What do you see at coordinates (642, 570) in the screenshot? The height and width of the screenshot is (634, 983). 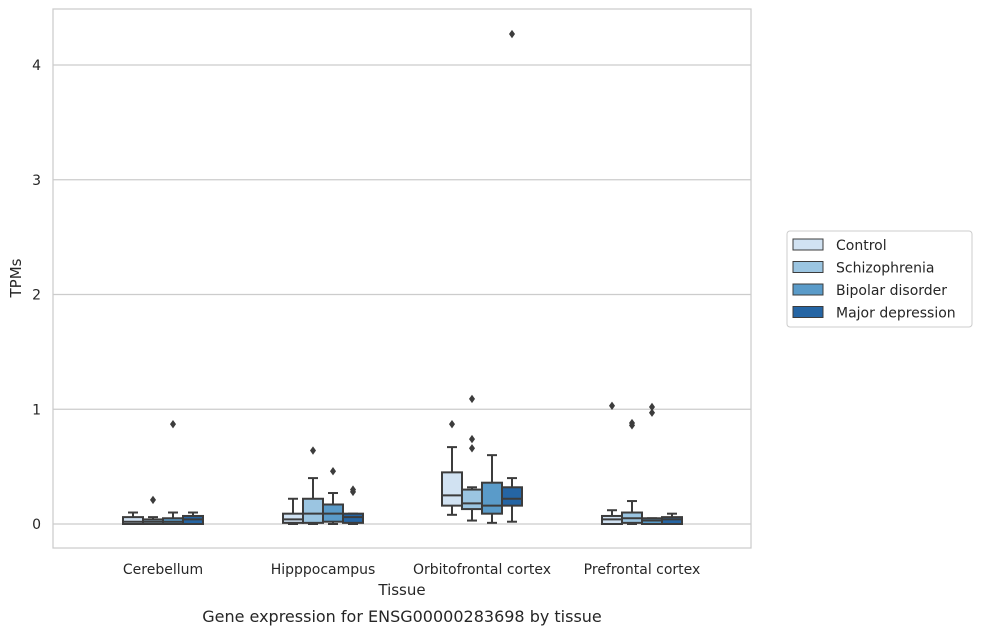 I see `x-tick-label: Prefrontal cortex` at bounding box center [642, 570].